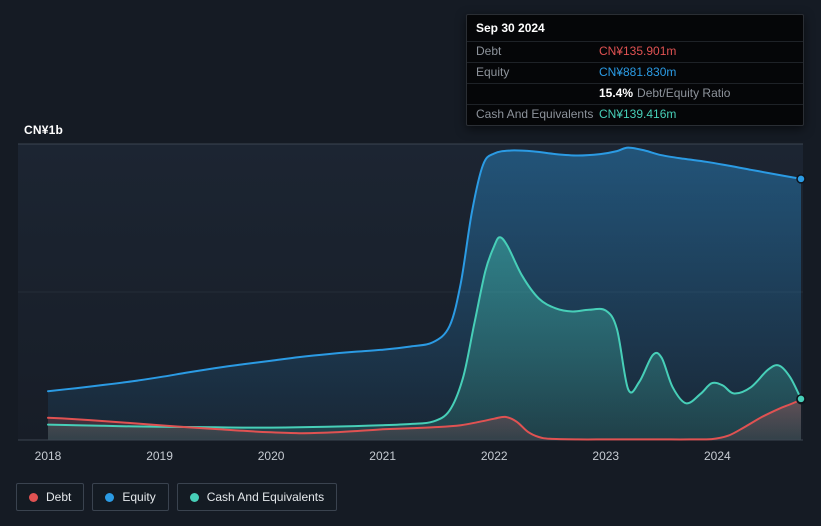 The width and height of the screenshot is (821, 526). I want to click on tooltip-ratio-value-group: 15.4% Debt/Equity Ratio, so click(664, 93).